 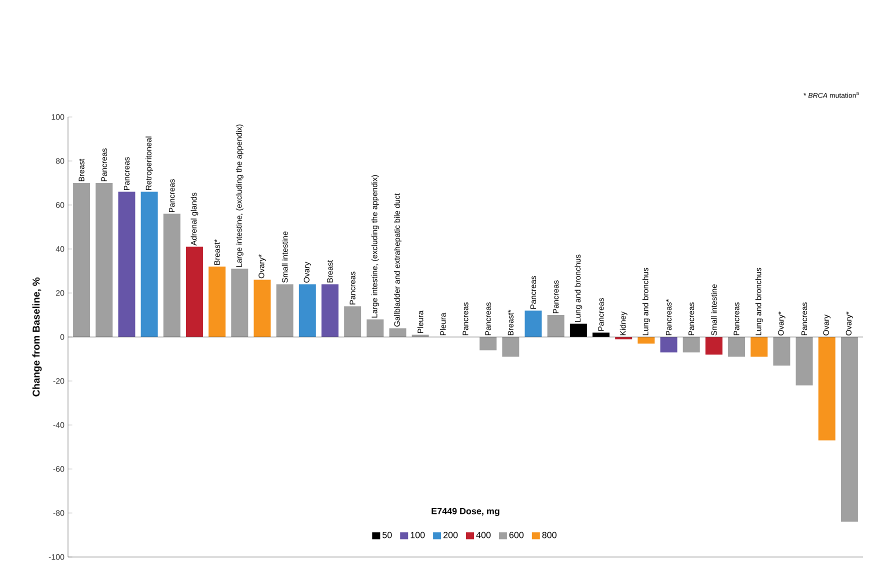 I want to click on legend-label: 100, so click(x=417, y=535).